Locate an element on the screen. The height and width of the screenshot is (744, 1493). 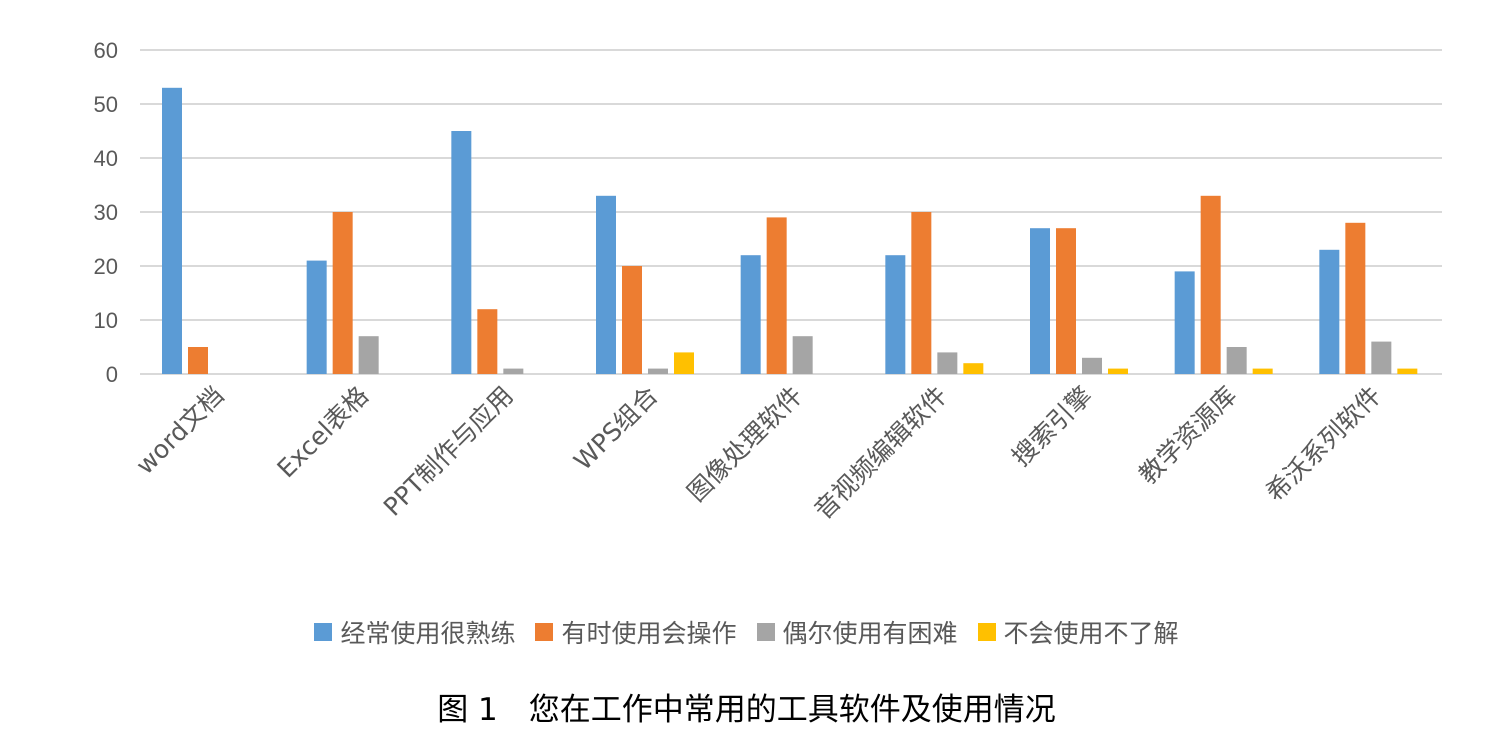
legend-label: 经常使用很熟练 is located at coordinates (428, 633).